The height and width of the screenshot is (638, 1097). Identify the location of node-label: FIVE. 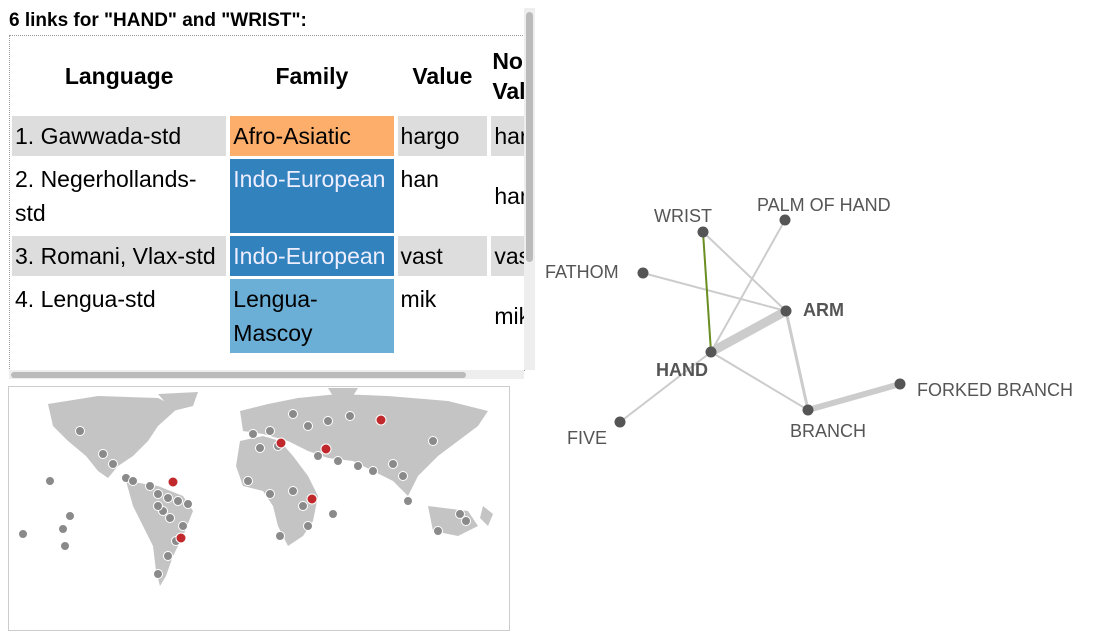
(587, 438).